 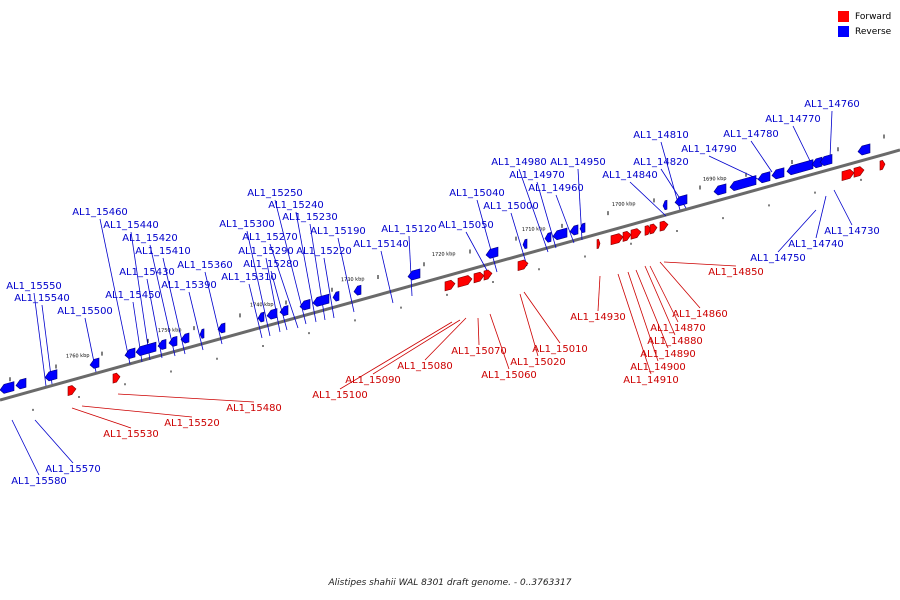 What do you see at coordinates (131, 434) in the screenshot?
I see `gene-label-forward: AL1_15530` at bounding box center [131, 434].